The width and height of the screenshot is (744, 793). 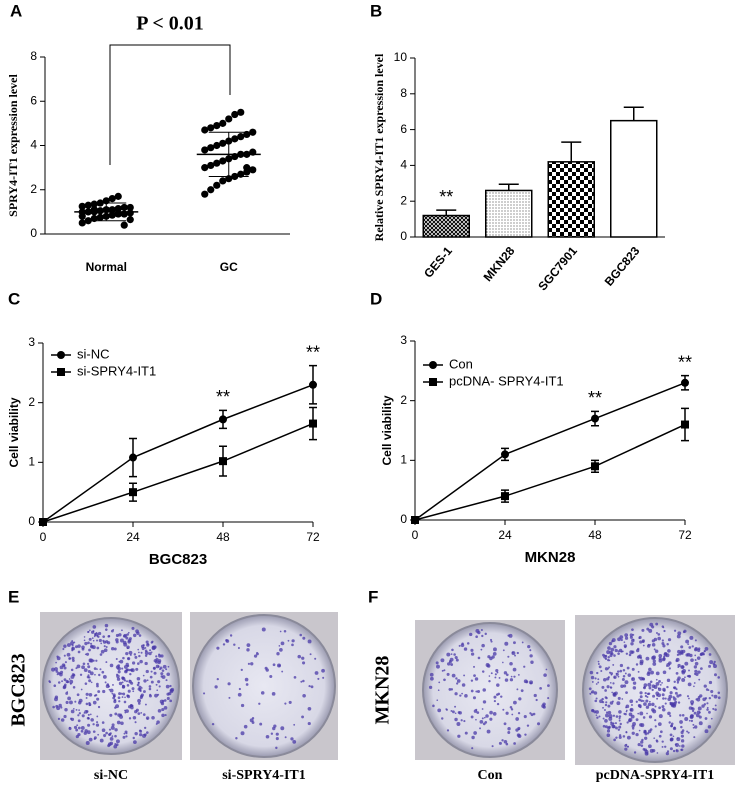 What do you see at coordinates (379, 147) in the screenshot?
I see `y-axis-label: Relative SPRY4-IT1 expression level` at bounding box center [379, 147].